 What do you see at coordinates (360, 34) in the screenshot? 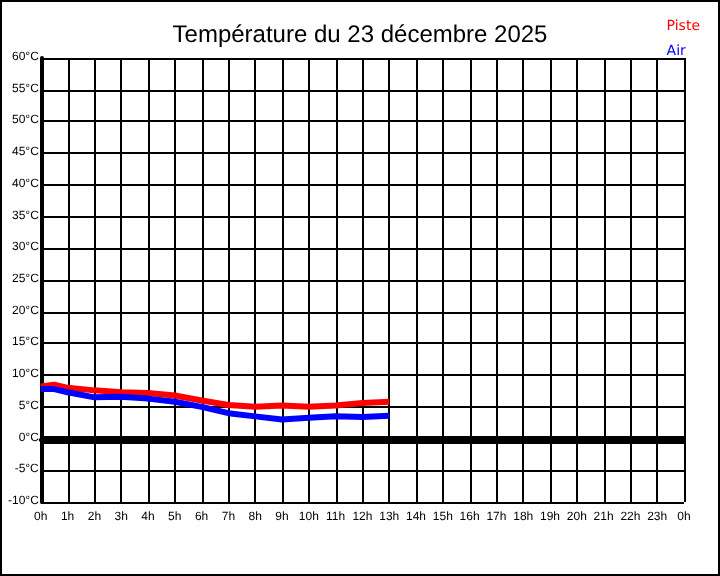
I see `chart-title: Température du 23 décembre 2025` at bounding box center [360, 34].